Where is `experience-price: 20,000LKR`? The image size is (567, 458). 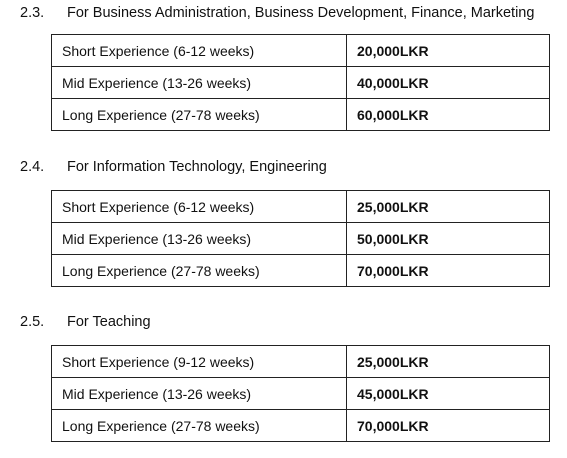
experience-price: 20,000LKR is located at coordinates (448, 50).